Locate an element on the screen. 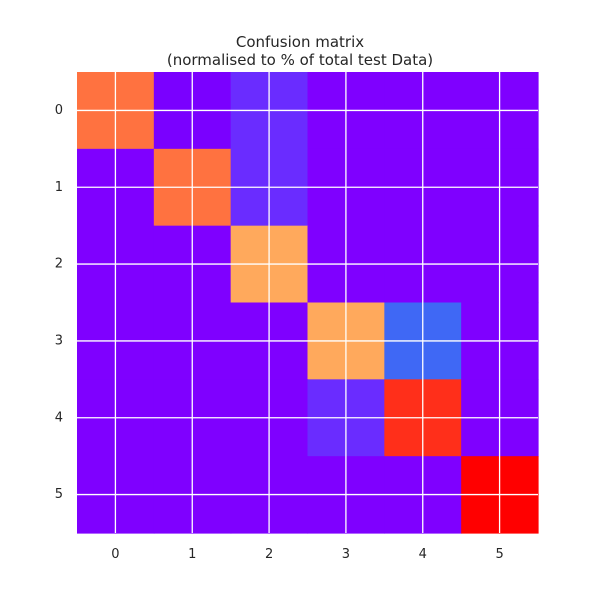 This screenshot has height=600, width=600. y-tick-label-5: 5 is located at coordinates (59, 494).